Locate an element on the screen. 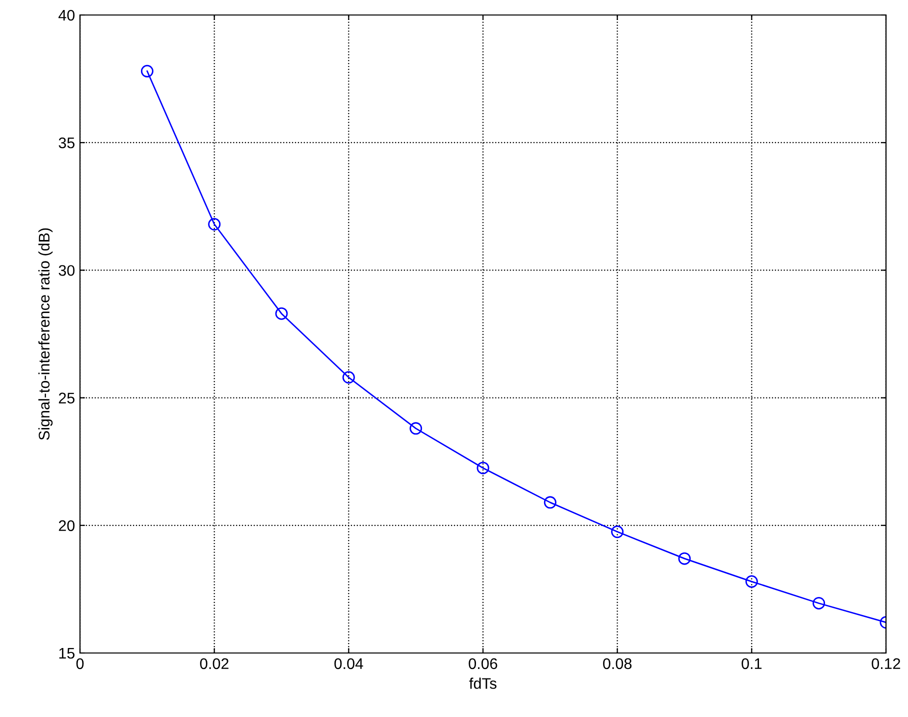 The height and width of the screenshot is (717, 908). x-tick-label: 0.02 is located at coordinates (214, 664).